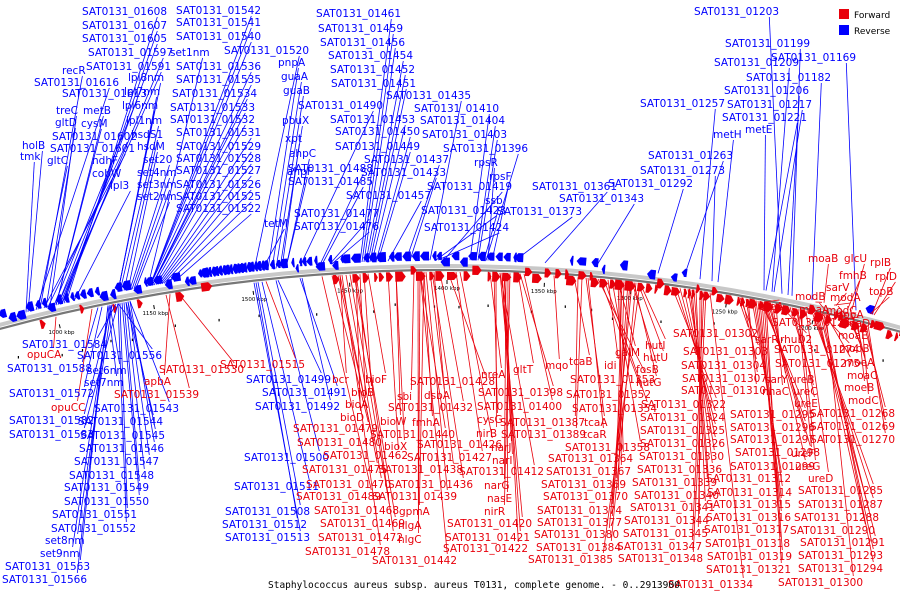 Image resolution: width=900 pixels, height=600 pixels. What do you see at coordinates (608, 395) in the screenshot?
I see `gene-label: SAT0131_01352` at bounding box center [608, 395].